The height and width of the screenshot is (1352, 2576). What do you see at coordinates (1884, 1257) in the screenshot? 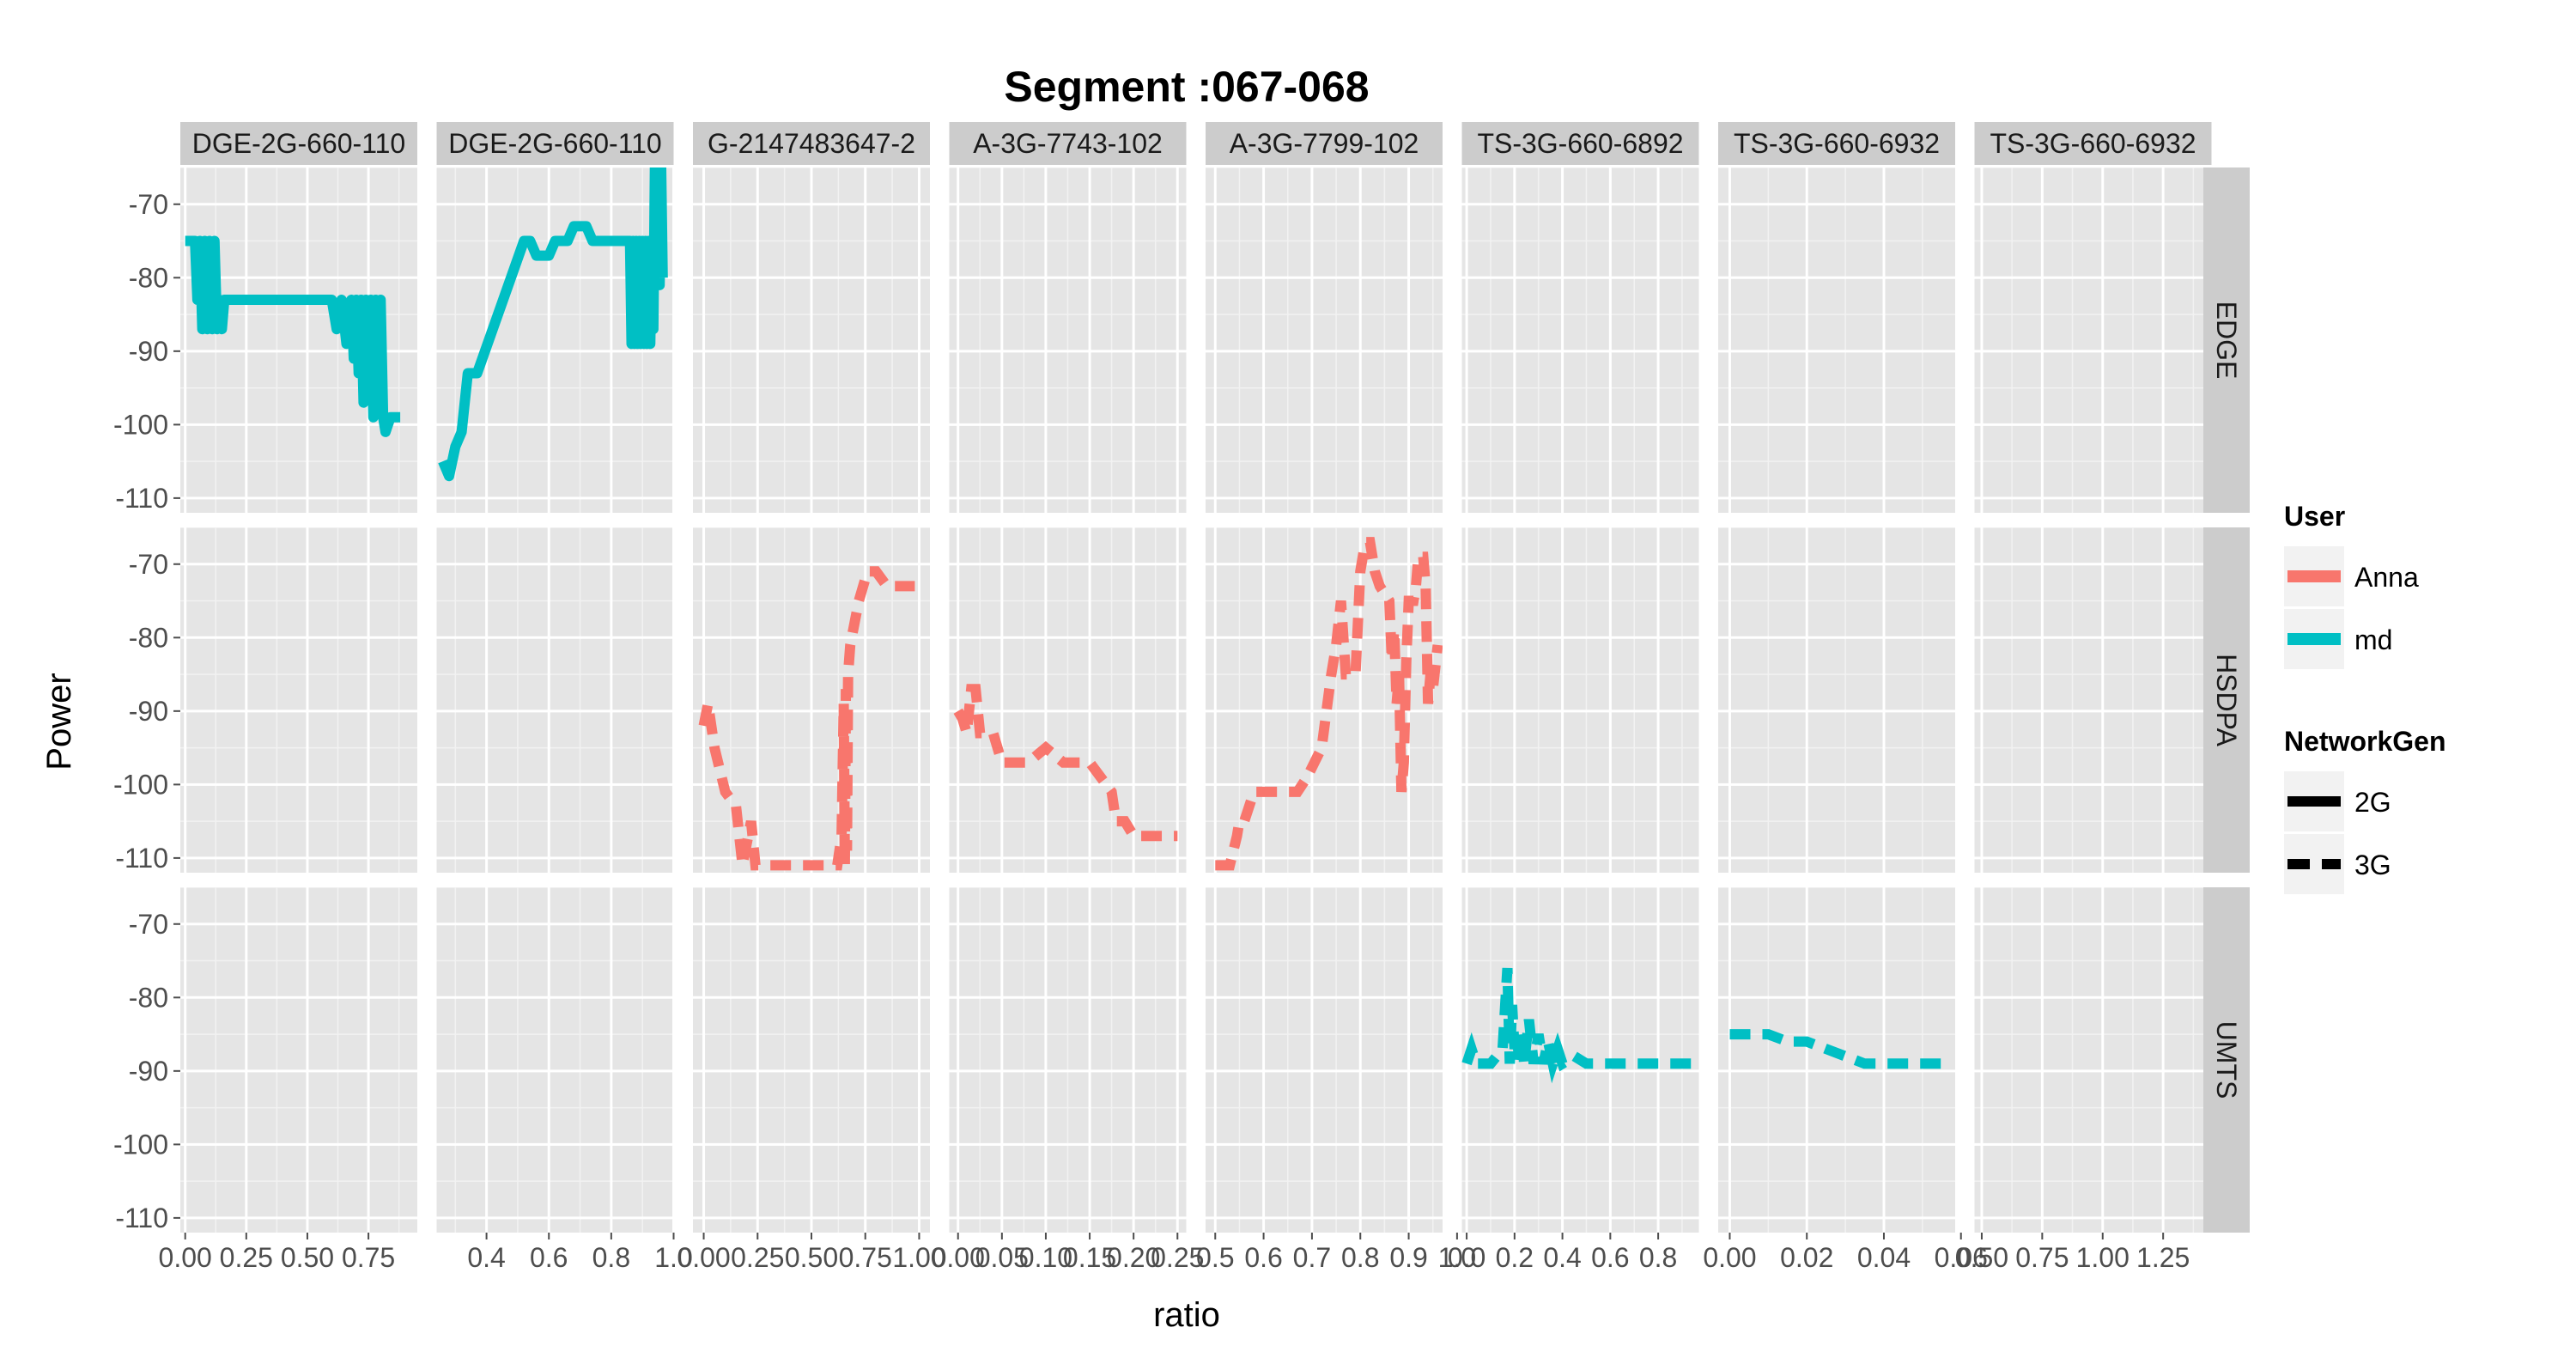
I see `x-tick-label: 0.04` at bounding box center [1884, 1257].